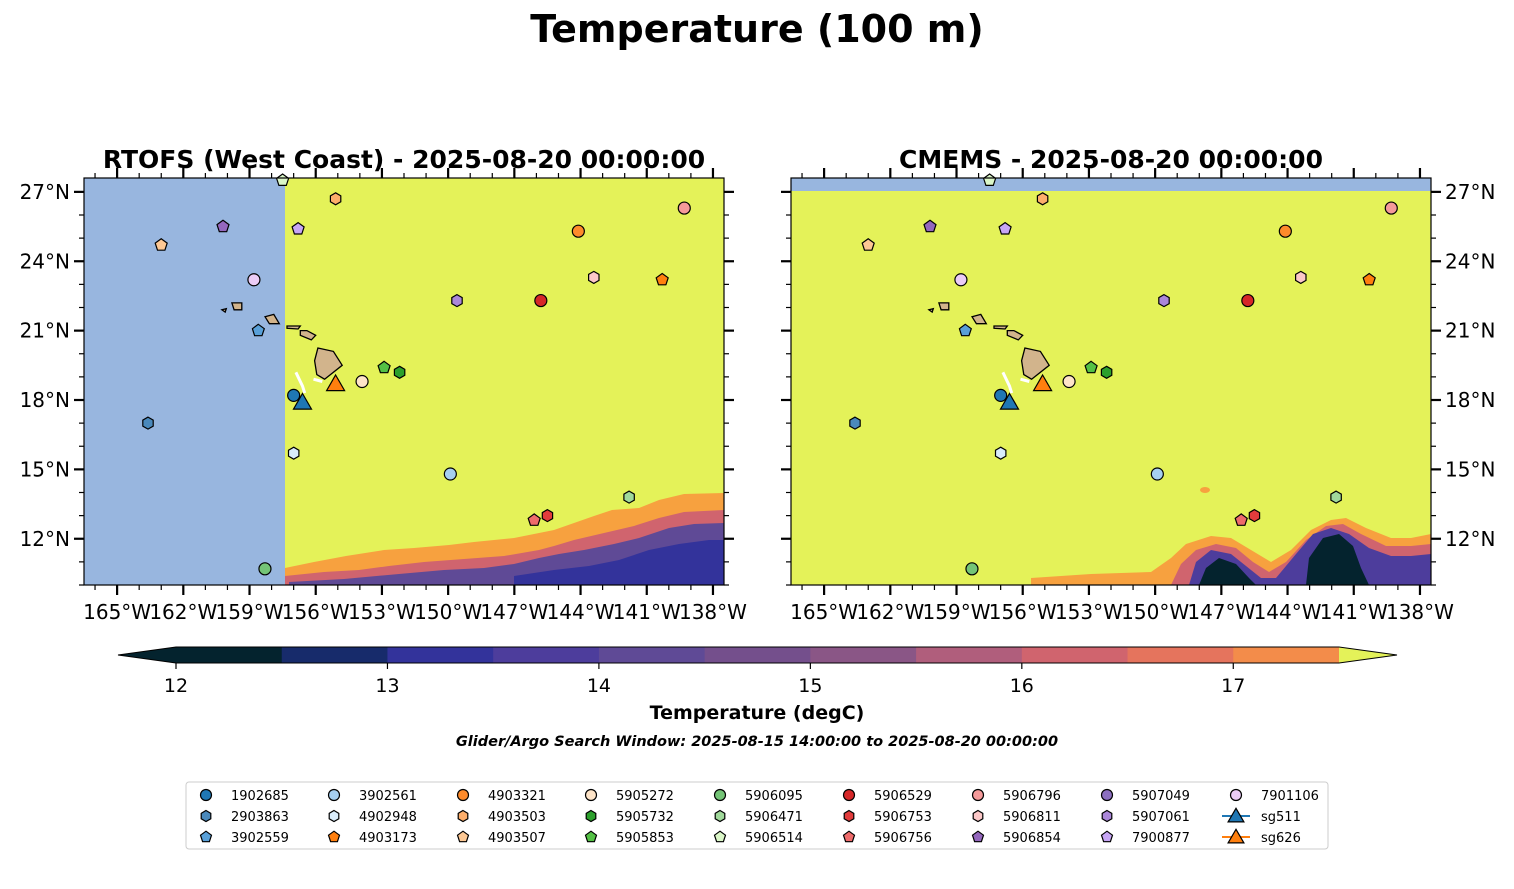  Describe the element at coordinates (774, 817) in the screenshot. I see `legend-label: 5906471` at that location.